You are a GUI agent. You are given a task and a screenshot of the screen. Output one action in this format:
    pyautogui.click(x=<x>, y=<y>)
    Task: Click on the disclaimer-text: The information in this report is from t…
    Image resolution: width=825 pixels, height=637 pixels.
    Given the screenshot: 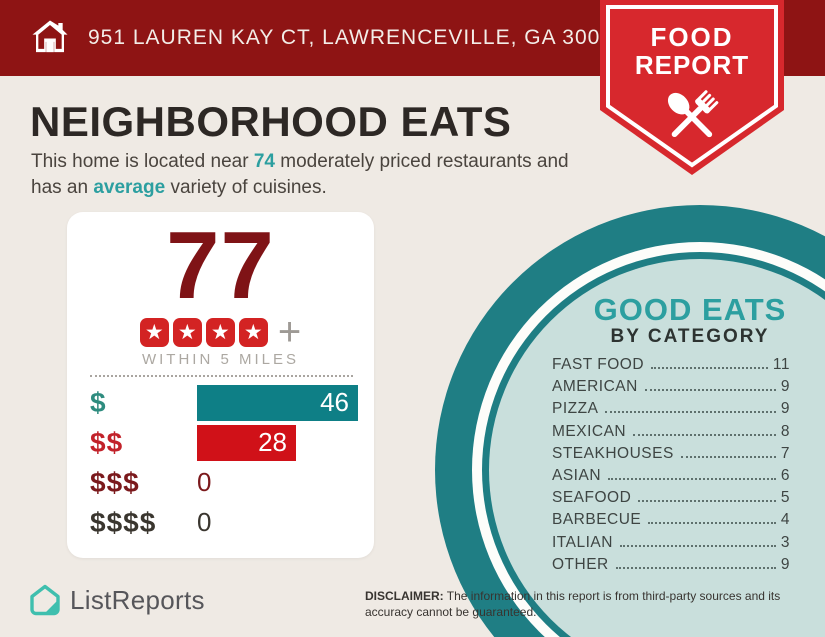 What is the action you would take?
    pyautogui.click(x=573, y=604)
    